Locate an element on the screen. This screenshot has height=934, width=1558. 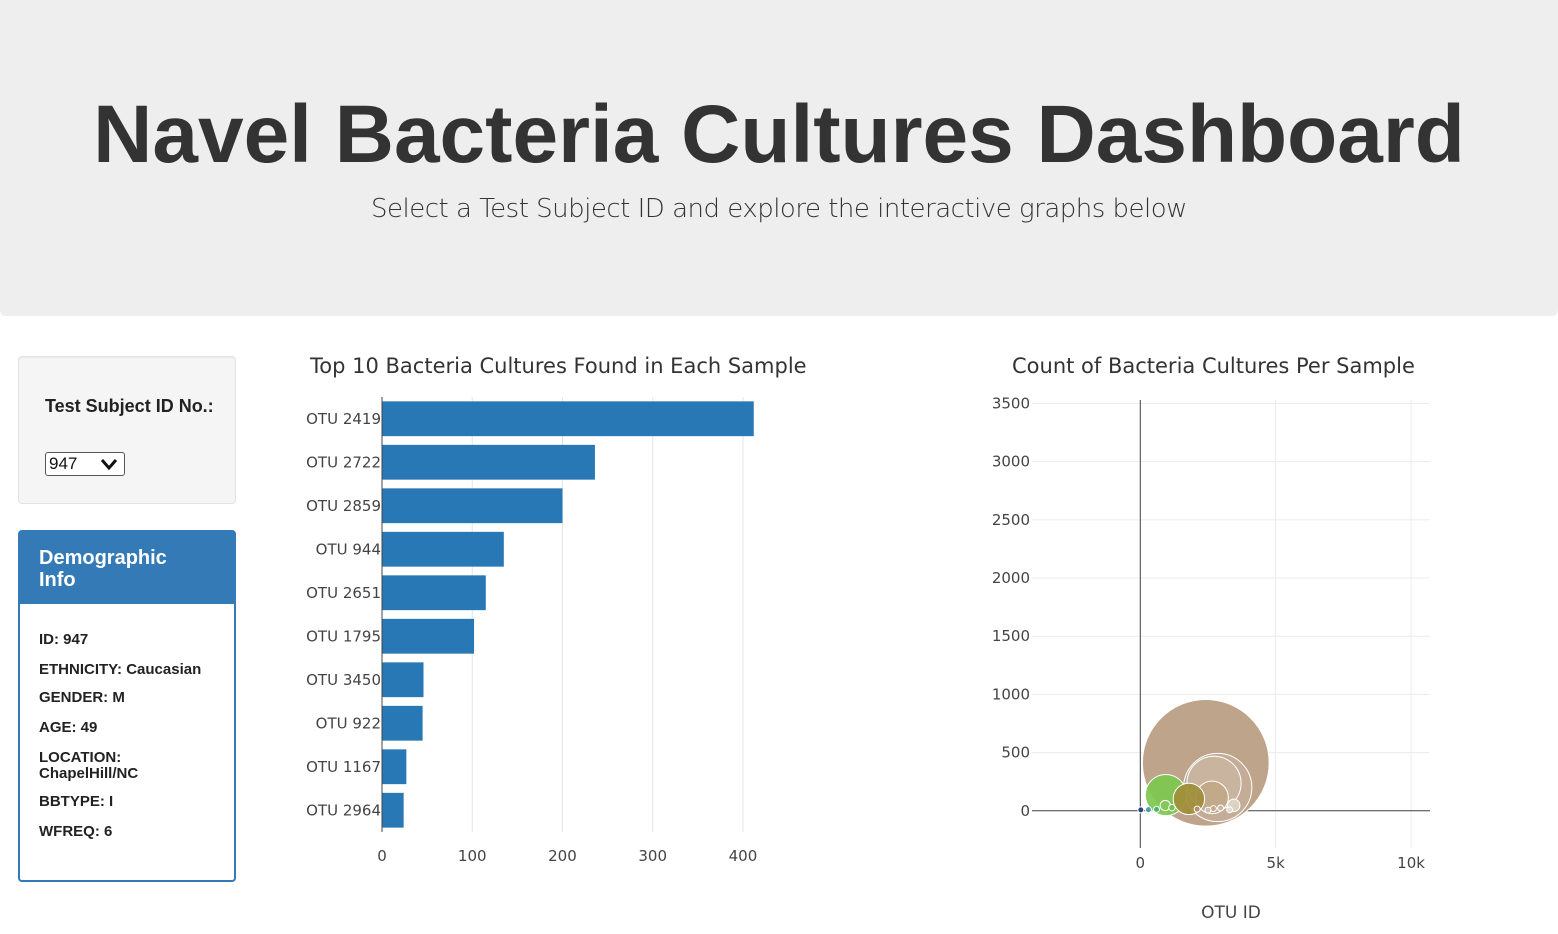
subject-id-select: 947 is located at coordinates (85, 464).